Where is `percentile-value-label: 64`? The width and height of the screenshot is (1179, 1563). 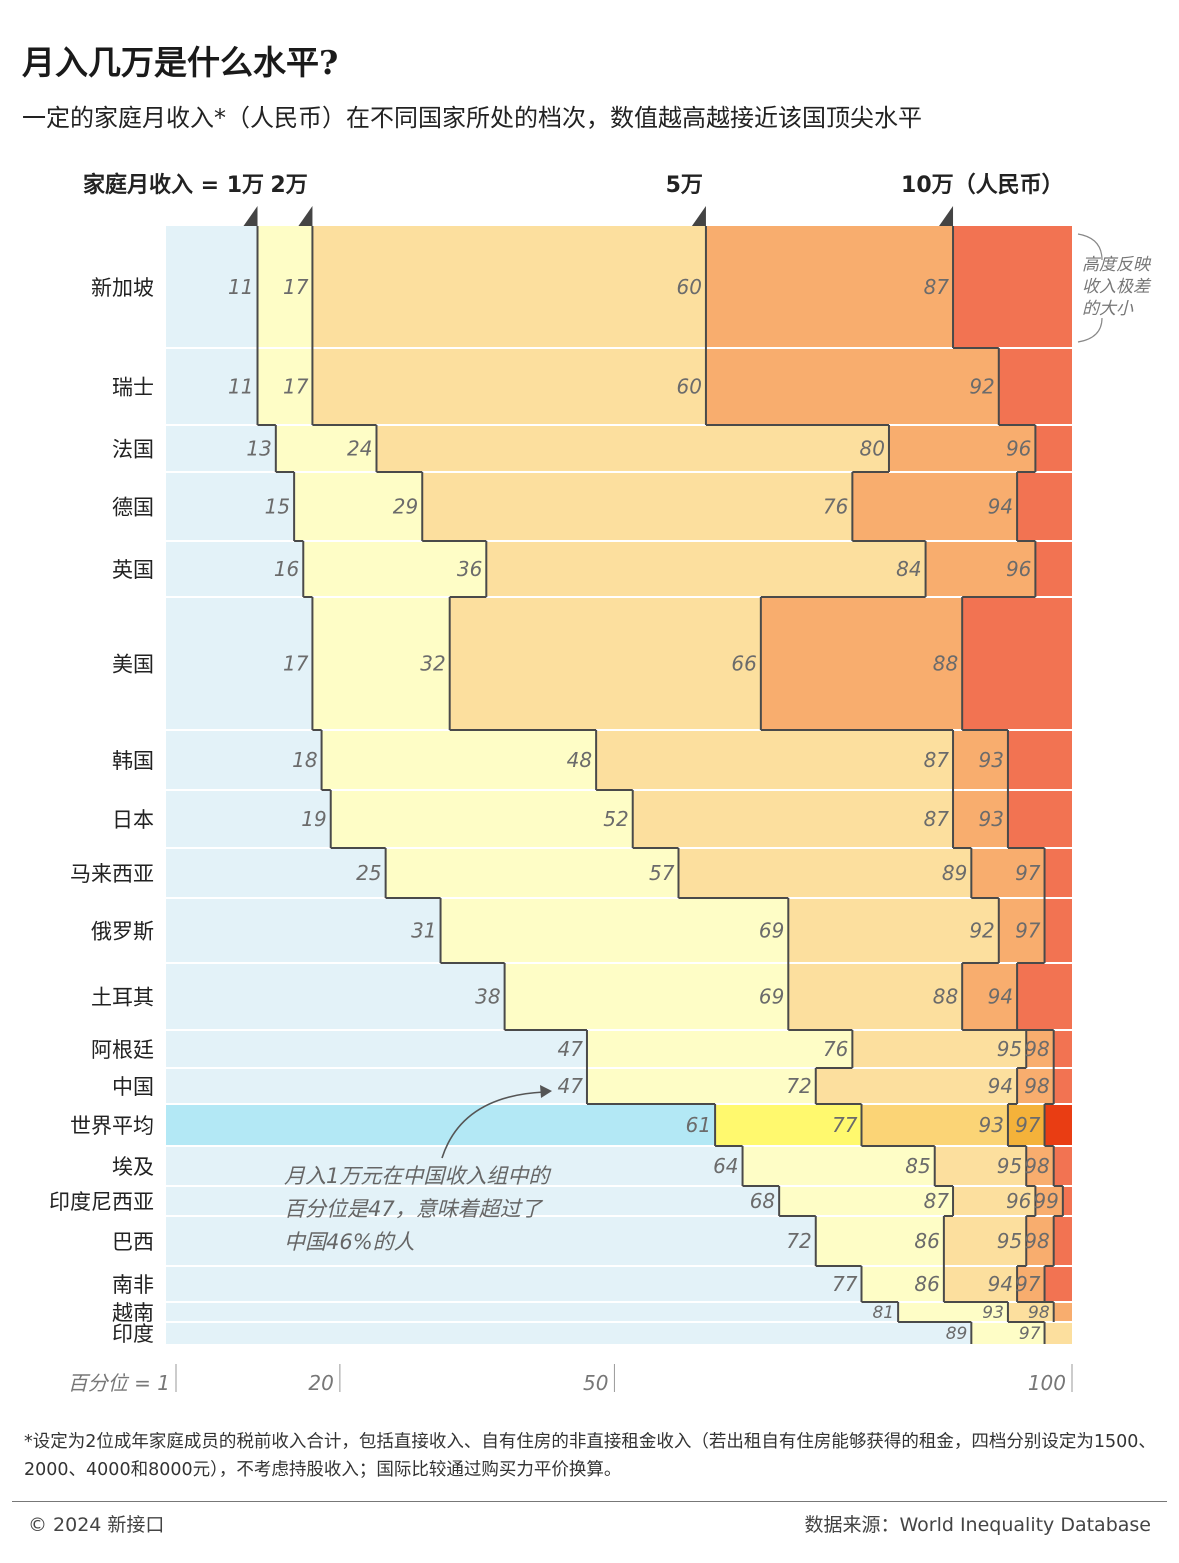 percentile-value-label: 64 is located at coordinates (725, 1166).